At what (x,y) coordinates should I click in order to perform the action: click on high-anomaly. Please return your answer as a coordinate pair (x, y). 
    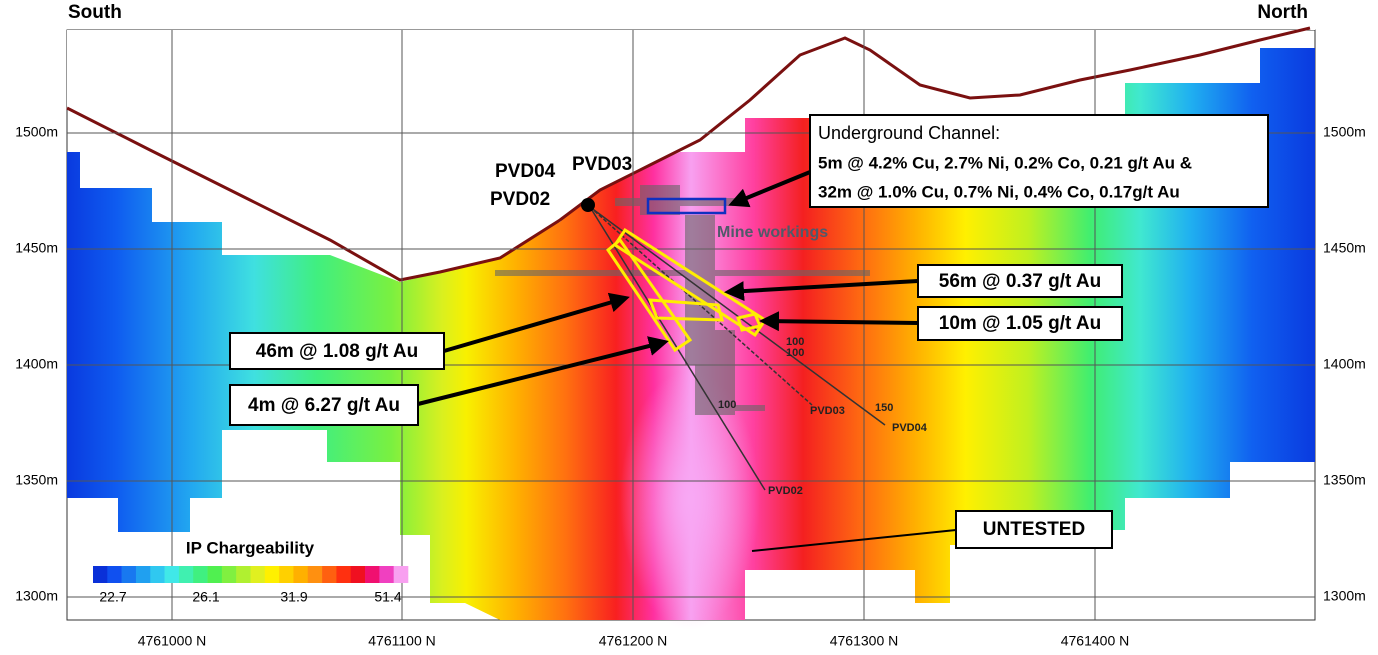
    Looking at the image, I should click on (690, 500).